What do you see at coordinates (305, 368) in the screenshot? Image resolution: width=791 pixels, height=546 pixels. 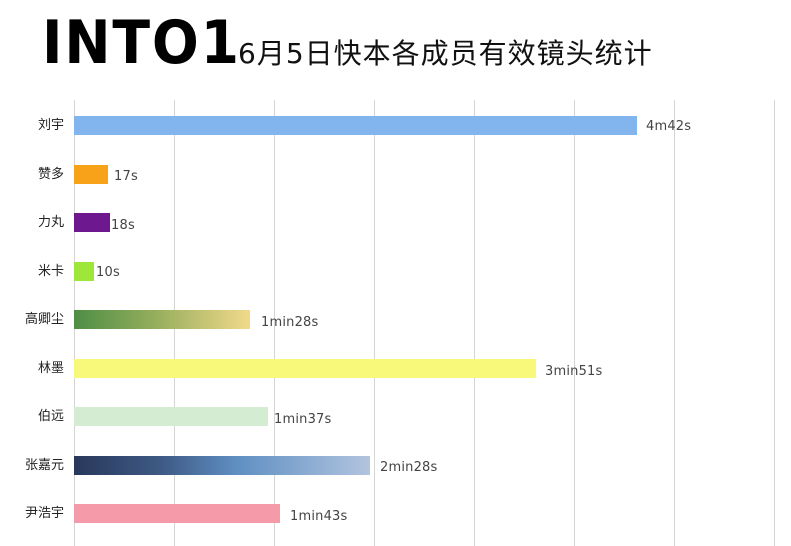 I see `bar-linmo` at bounding box center [305, 368].